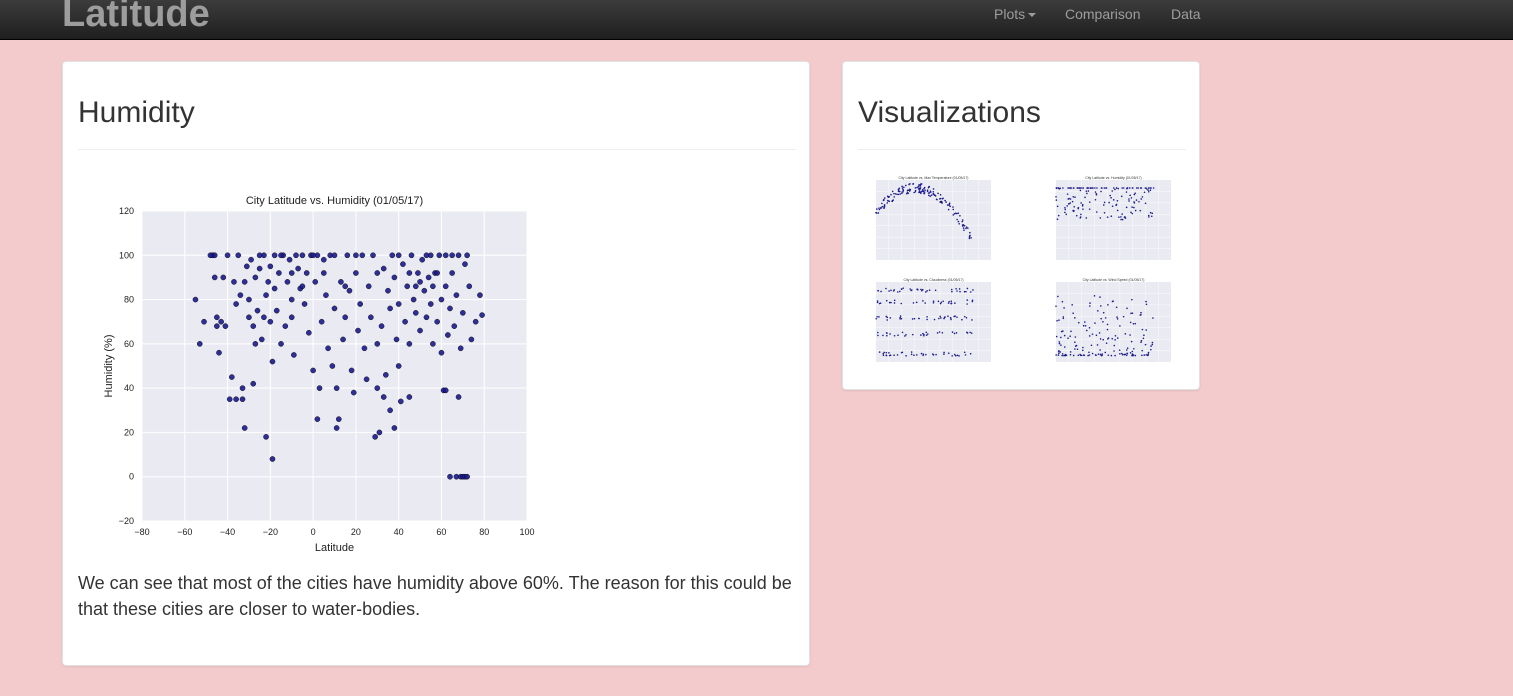  What do you see at coordinates (1186, 14) in the screenshot?
I see `data-link: Data` at bounding box center [1186, 14].